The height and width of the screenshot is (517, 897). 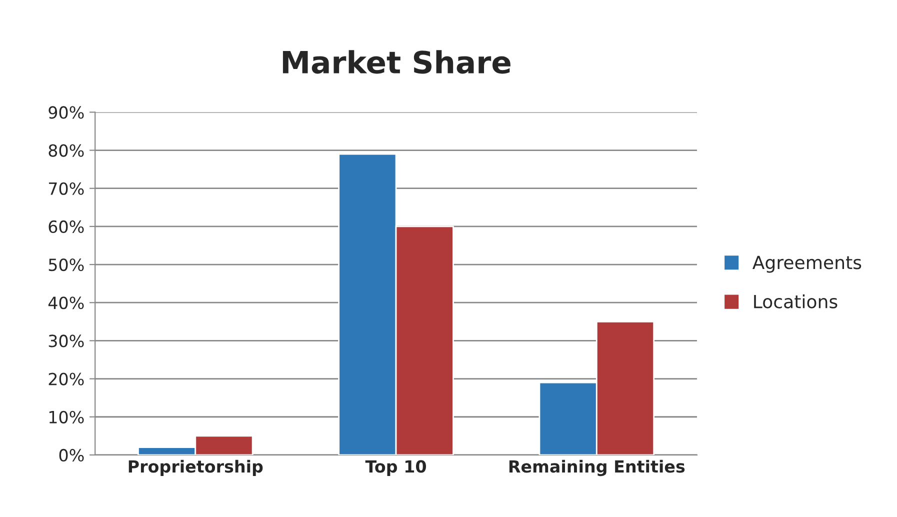 I want to click on y-tick-label: 80%, so click(x=66, y=150).